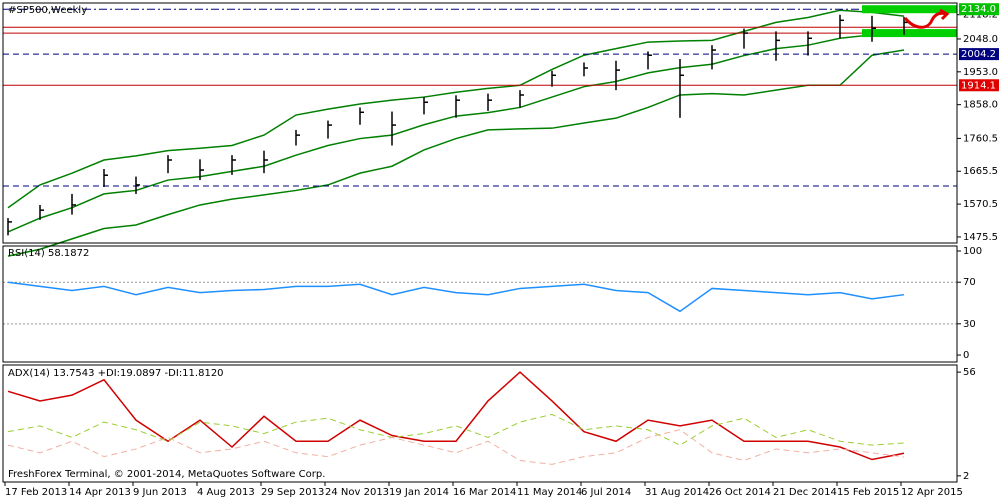 The image size is (1000, 500). What do you see at coordinates (926, 18) in the screenshot?
I see `arrow-annotation` at bounding box center [926, 18].